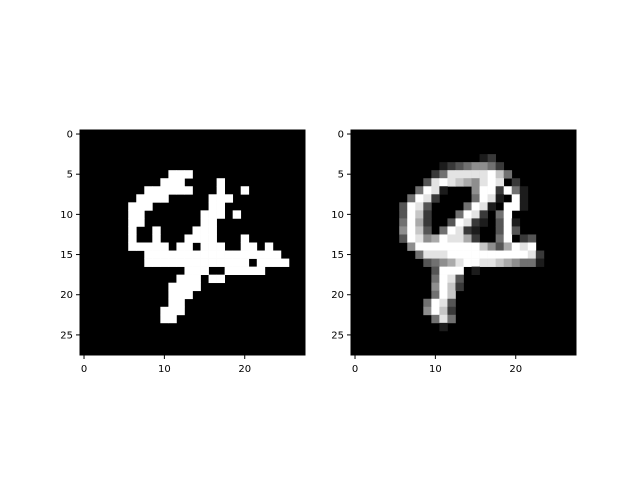 The width and height of the screenshot is (640, 480). Describe the element at coordinates (337, 255) in the screenshot. I see `right-y-tick-label: 15` at that location.